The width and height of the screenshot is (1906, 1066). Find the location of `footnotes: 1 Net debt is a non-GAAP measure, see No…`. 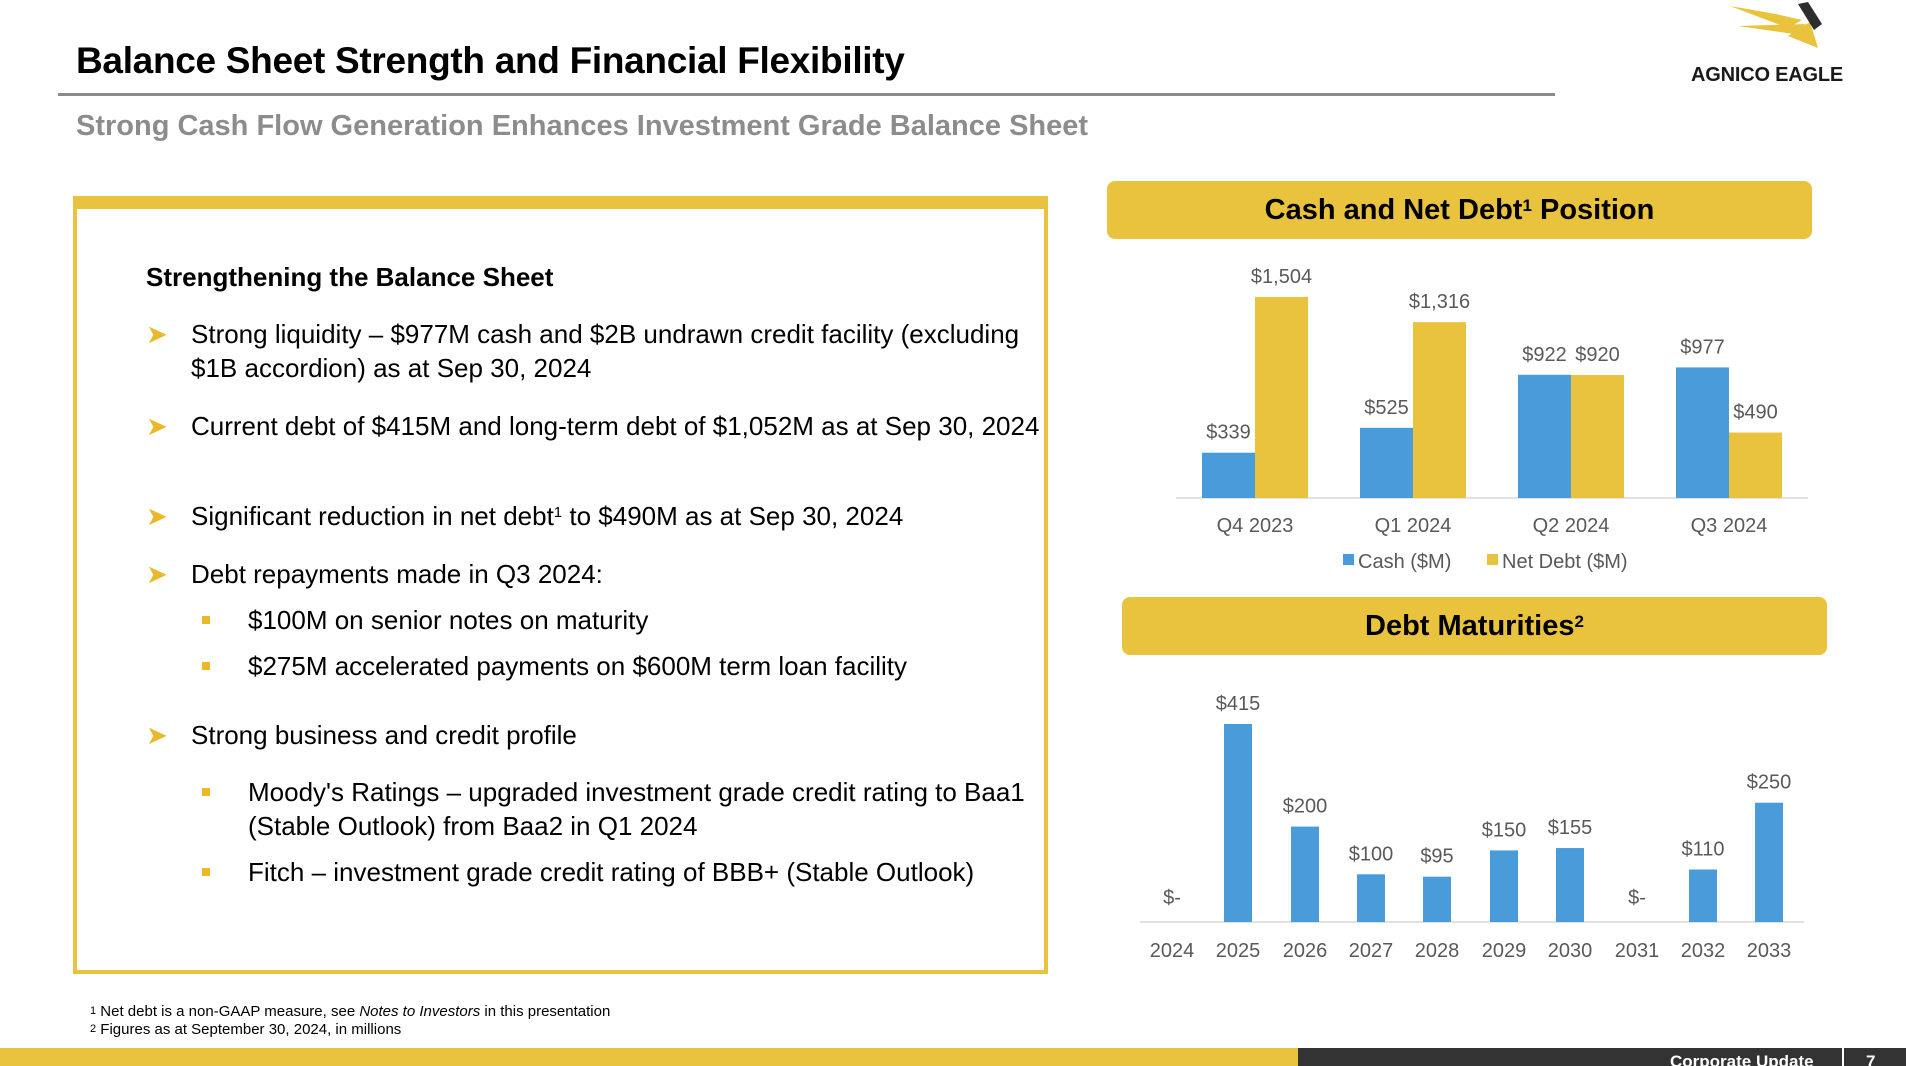

footnotes: 1 Net debt is a non-GAAP measure, see No… is located at coordinates (350, 1021).